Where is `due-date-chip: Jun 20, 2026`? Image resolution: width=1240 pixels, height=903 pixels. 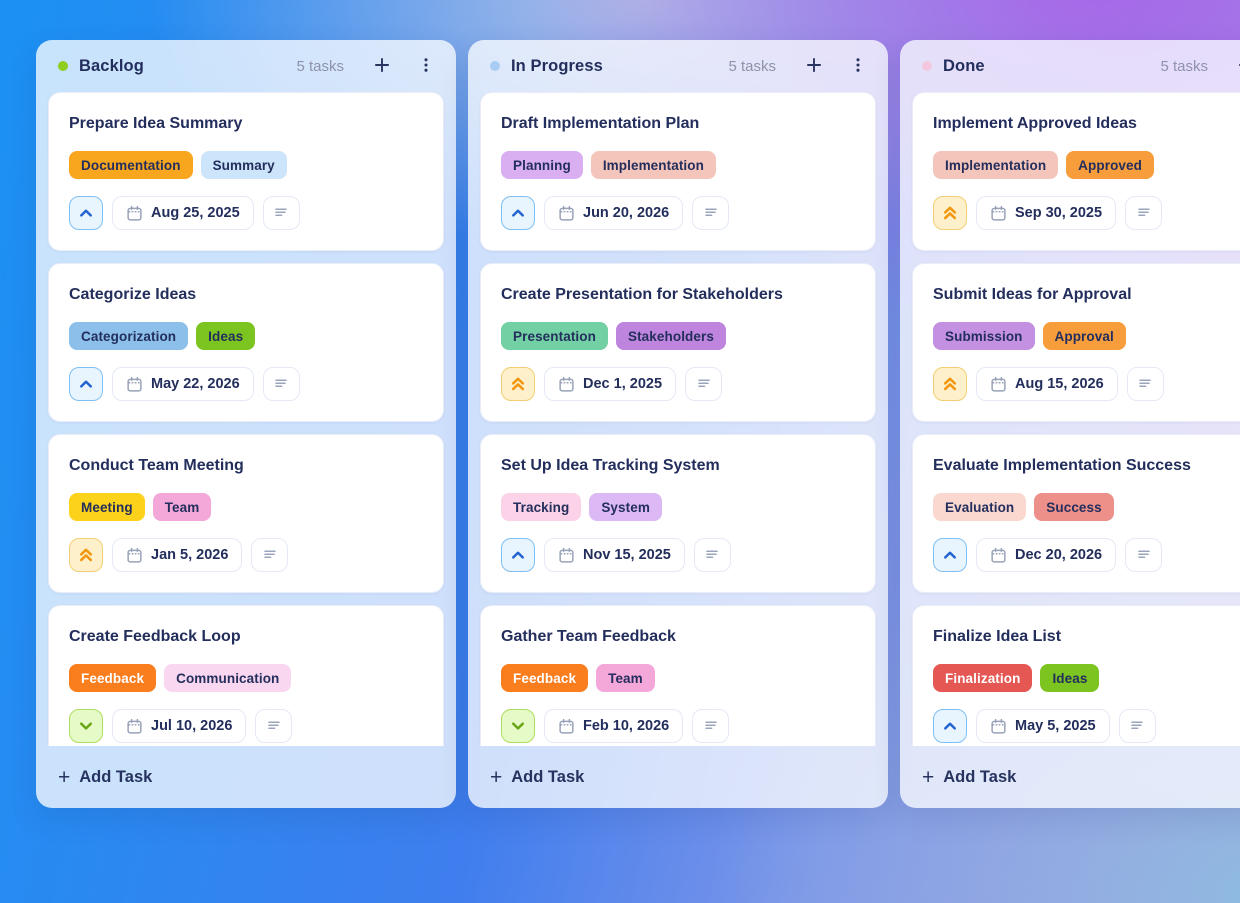 due-date-chip: Jun 20, 2026 is located at coordinates (614, 213).